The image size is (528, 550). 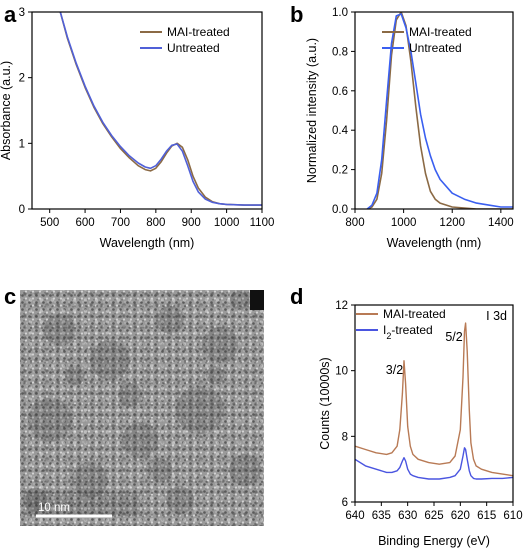 What do you see at coordinates (433, 516) in the screenshot?
I see `x-tick-label-d-3: 625` at bounding box center [433, 516].